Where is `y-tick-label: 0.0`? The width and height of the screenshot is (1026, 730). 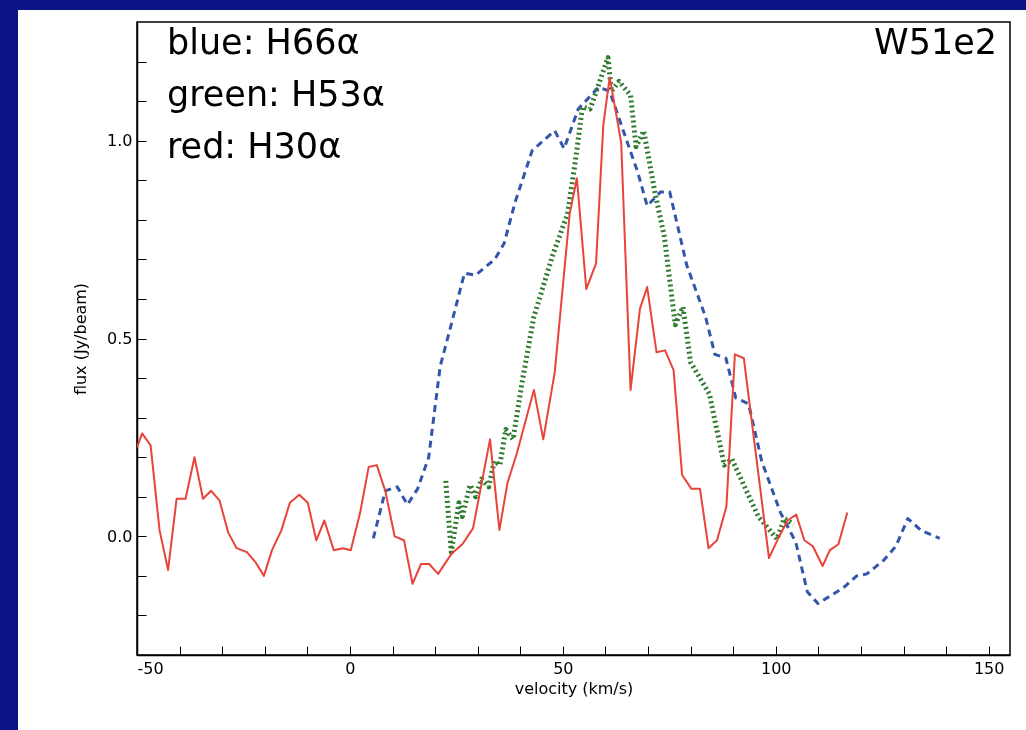
y-tick-label: 0.0 is located at coordinates (120, 536).